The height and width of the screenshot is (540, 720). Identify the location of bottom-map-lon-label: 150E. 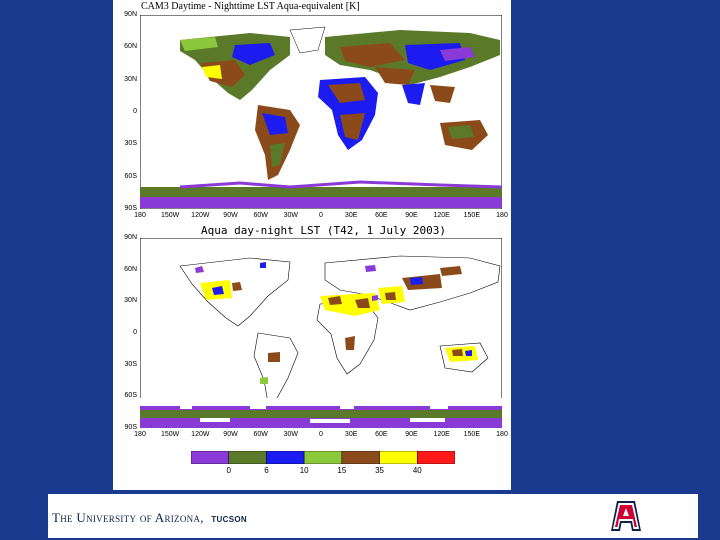
(471, 434).